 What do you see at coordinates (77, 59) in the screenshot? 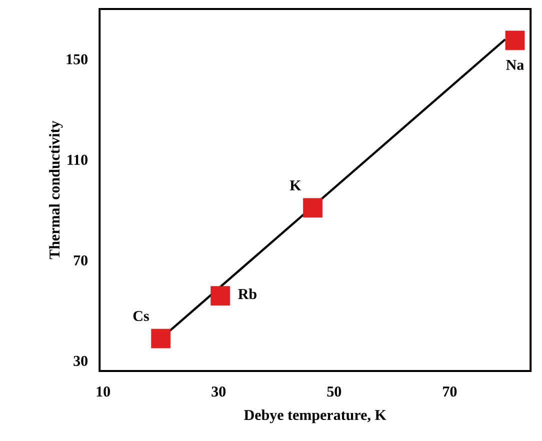
I see `y-tick-label: 150` at bounding box center [77, 59].